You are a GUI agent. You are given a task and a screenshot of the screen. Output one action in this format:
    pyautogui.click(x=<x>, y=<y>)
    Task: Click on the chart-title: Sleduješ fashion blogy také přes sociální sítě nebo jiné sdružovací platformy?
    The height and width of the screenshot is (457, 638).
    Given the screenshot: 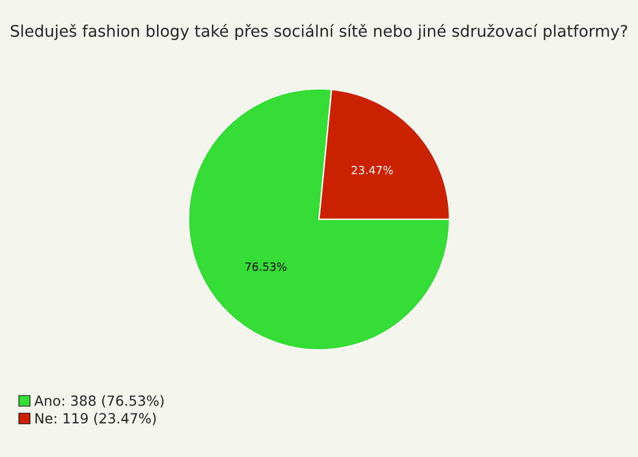 What is the action you would take?
    pyautogui.click(x=319, y=32)
    